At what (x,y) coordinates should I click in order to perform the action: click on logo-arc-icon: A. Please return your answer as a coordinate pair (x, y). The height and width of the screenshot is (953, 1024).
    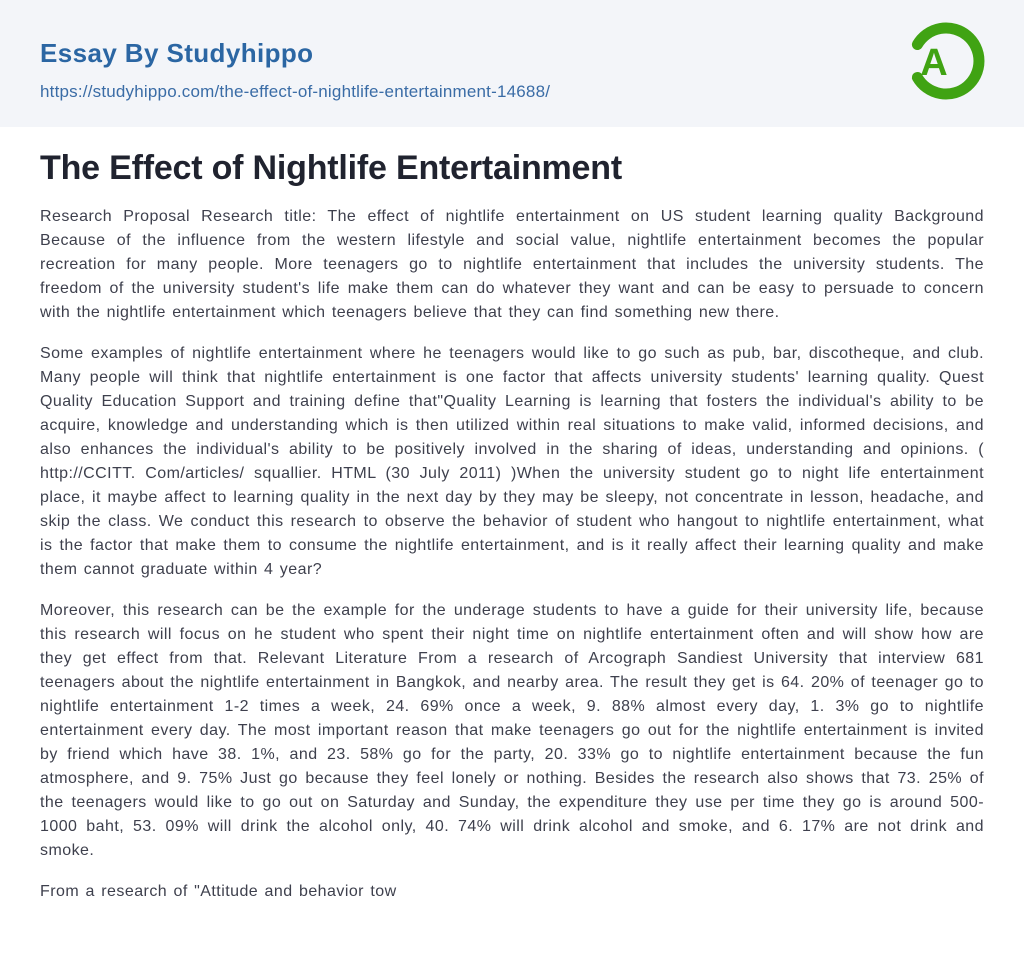
    Looking at the image, I should click on (948, 61).